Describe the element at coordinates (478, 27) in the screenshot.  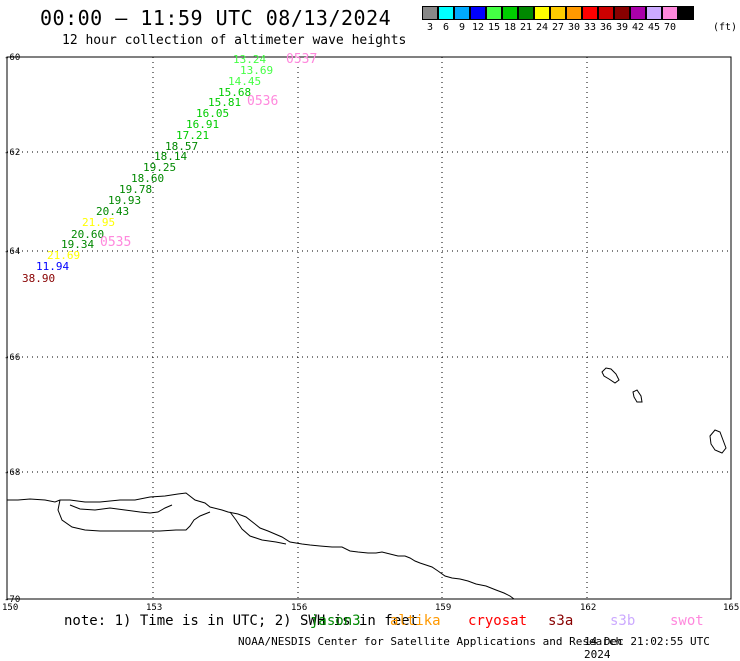
I see `legend-label: 12` at that location.